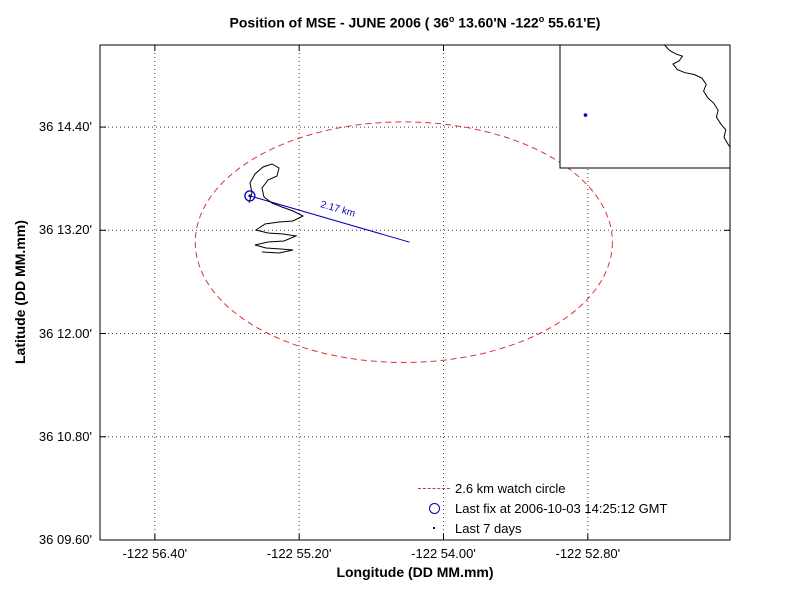  I want to click on x-tick-label: -122 52.80', so click(588, 553).